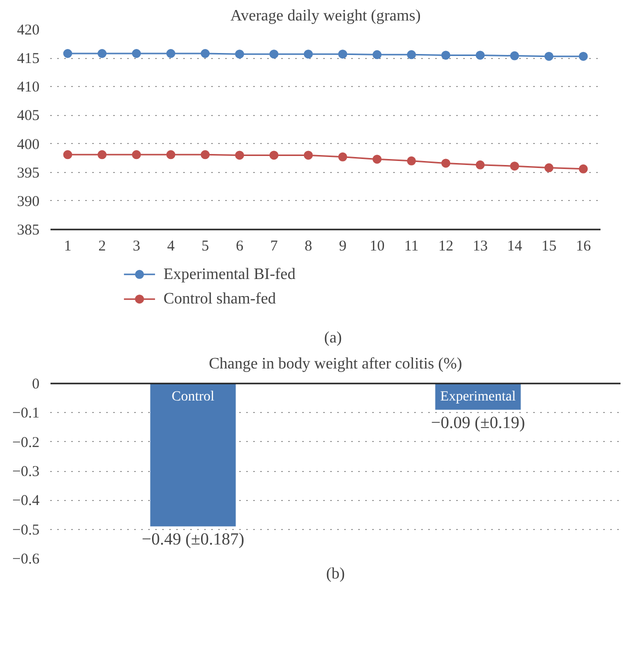 The height and width of the screenshot is (669, 635). Describe the element at coordinates (584, 246) in the screenshot. I see `x-tick-label: 16` at that location.